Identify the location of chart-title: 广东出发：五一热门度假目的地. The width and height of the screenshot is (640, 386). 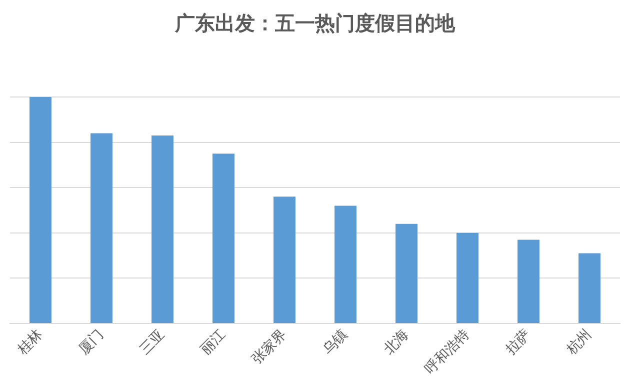
(315, 23).